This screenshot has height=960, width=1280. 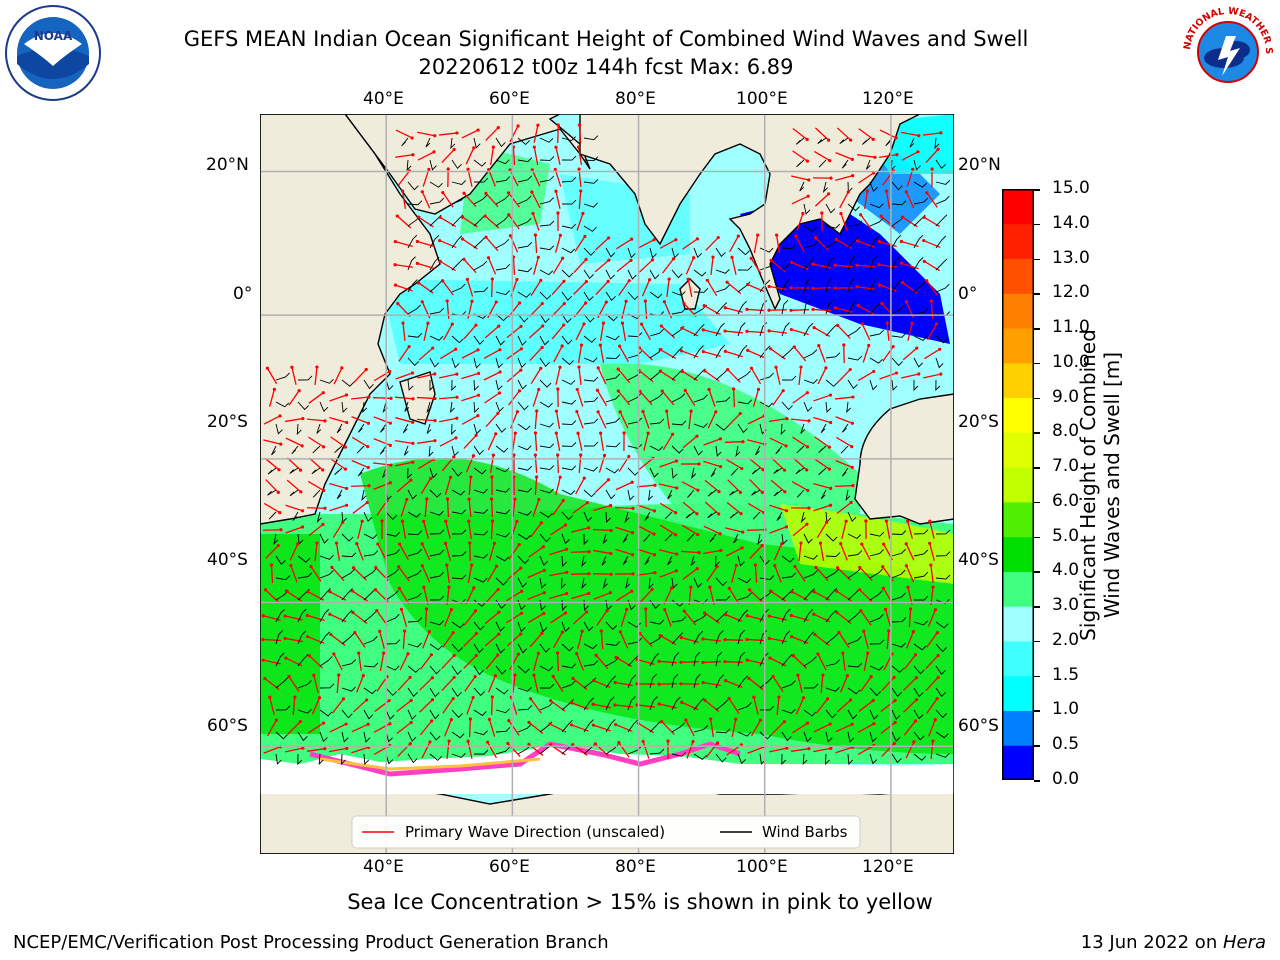 I want to click on lon-label-top-100: 100°E, so click(x=762, y=99).